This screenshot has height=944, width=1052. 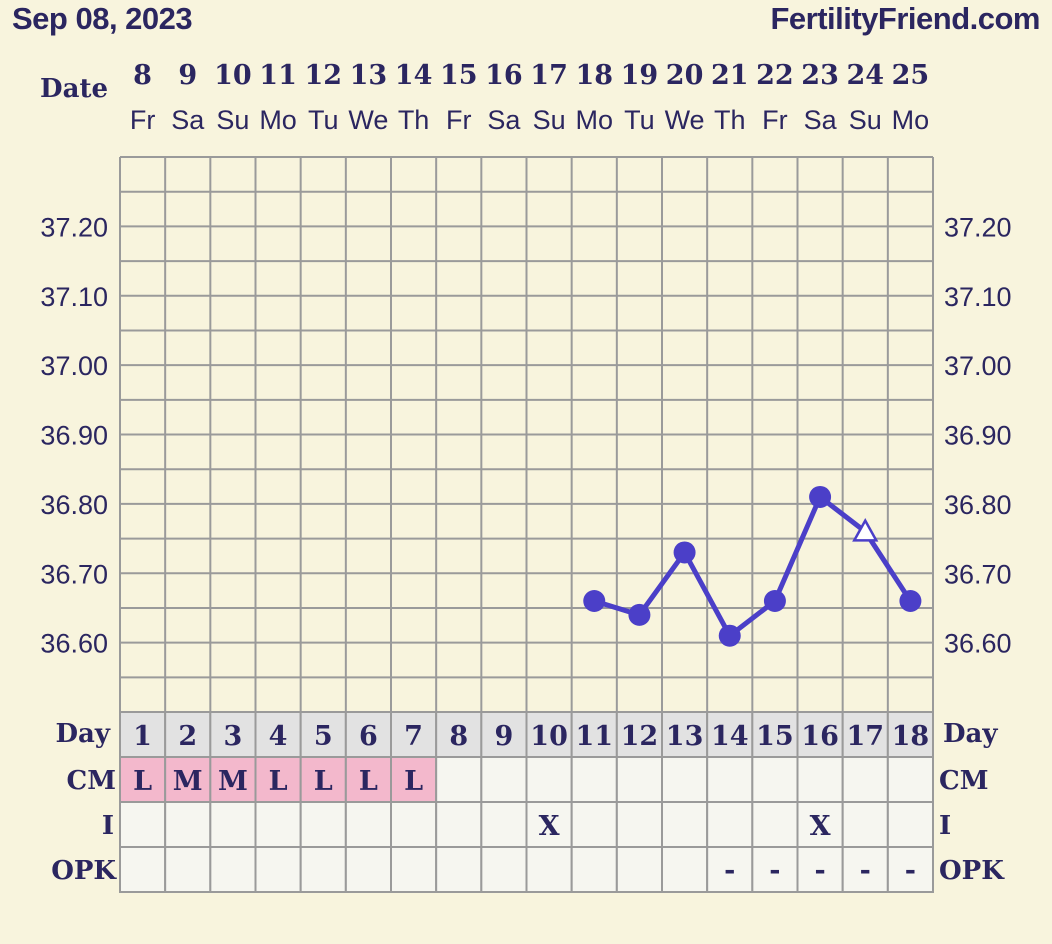 I want to click on cycle-day-label: 10, so click(x=549, y=736).